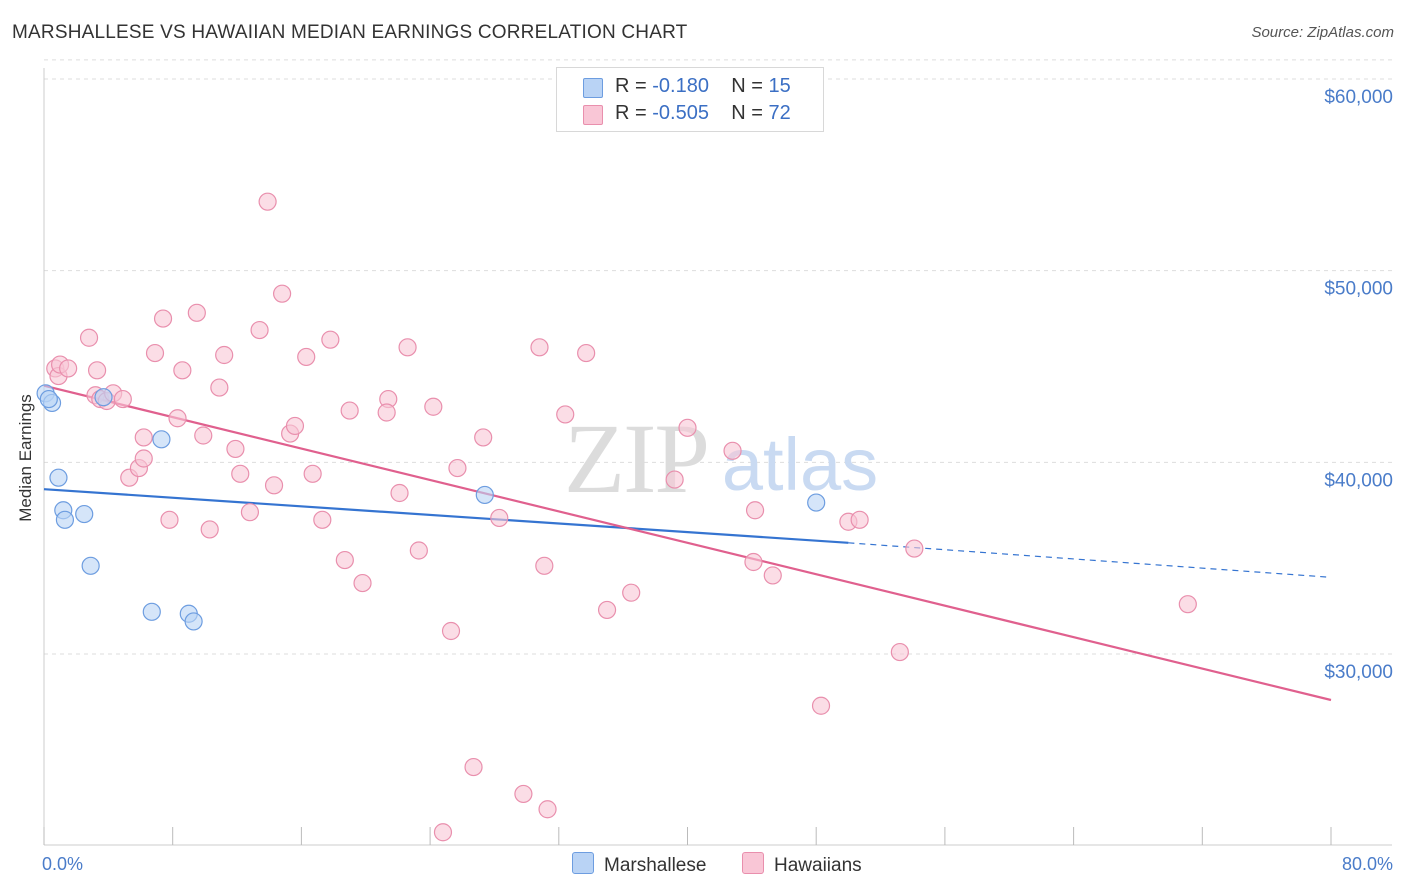  Describe the element at coordinates (25, 458) in the screenshot. I see `y-axis-label: Median Earnings` at that location.